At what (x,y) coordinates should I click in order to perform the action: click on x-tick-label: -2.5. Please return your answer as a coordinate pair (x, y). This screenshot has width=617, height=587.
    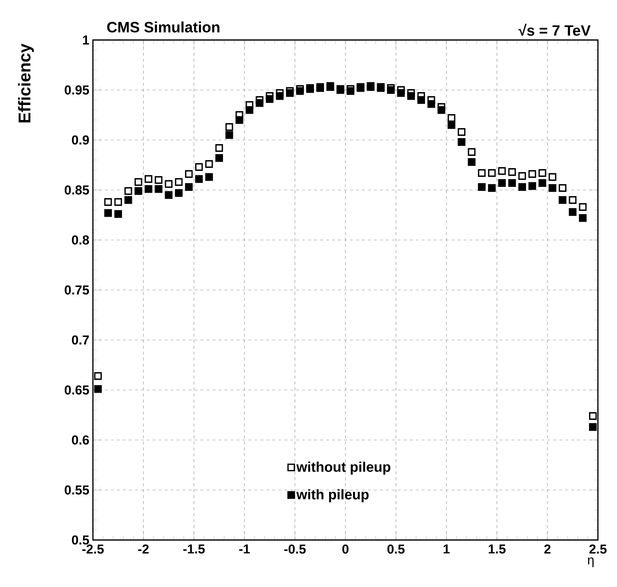
    Looking at the image, I should click on (93, 549).